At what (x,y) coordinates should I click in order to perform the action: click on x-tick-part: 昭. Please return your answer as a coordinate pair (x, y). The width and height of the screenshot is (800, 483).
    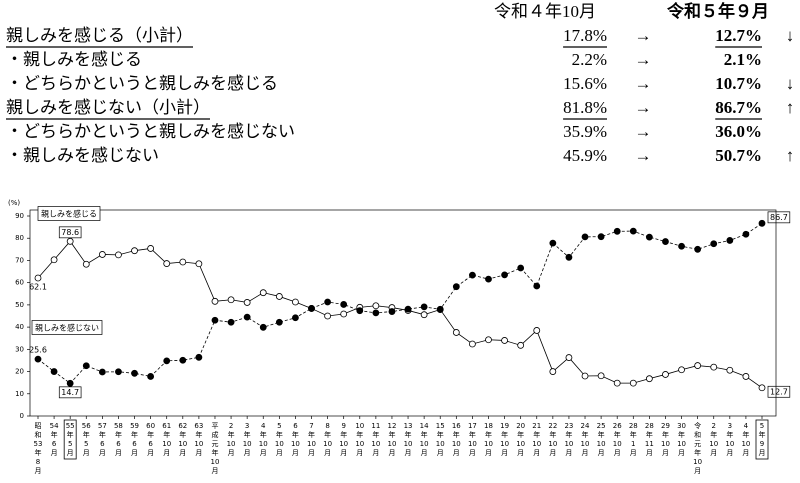
    Looking at the image, I should click on (38, 426).